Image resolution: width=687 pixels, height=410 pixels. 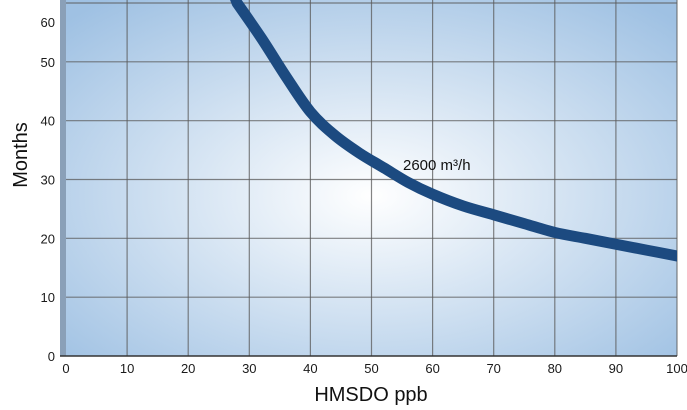 What do you see at coordinates (48, 121) in the screenshot?
I see `y-tick-label: 40` at bounding box center [48, 121].